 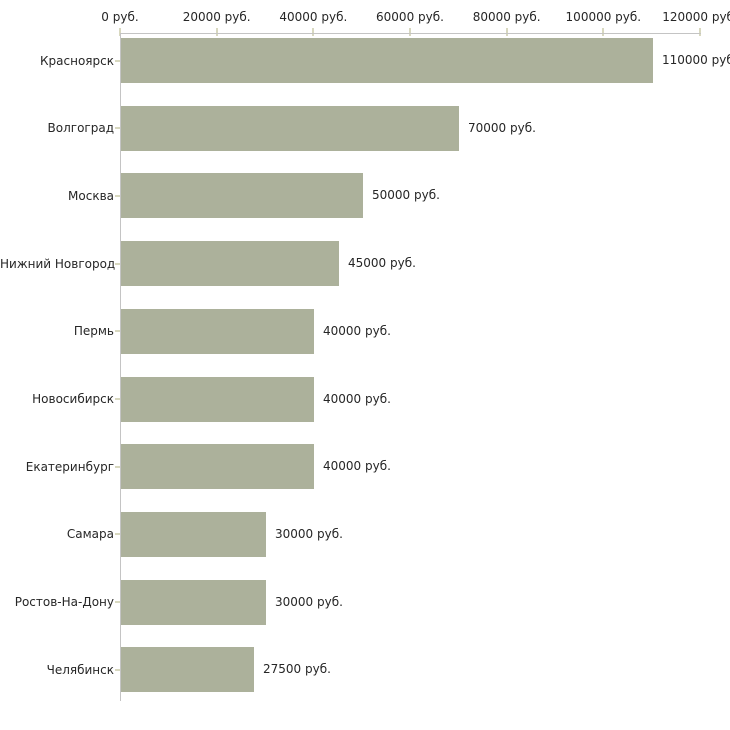 I want to click on y-axis-category-label: Волгоград, so click(x=80, y=128).